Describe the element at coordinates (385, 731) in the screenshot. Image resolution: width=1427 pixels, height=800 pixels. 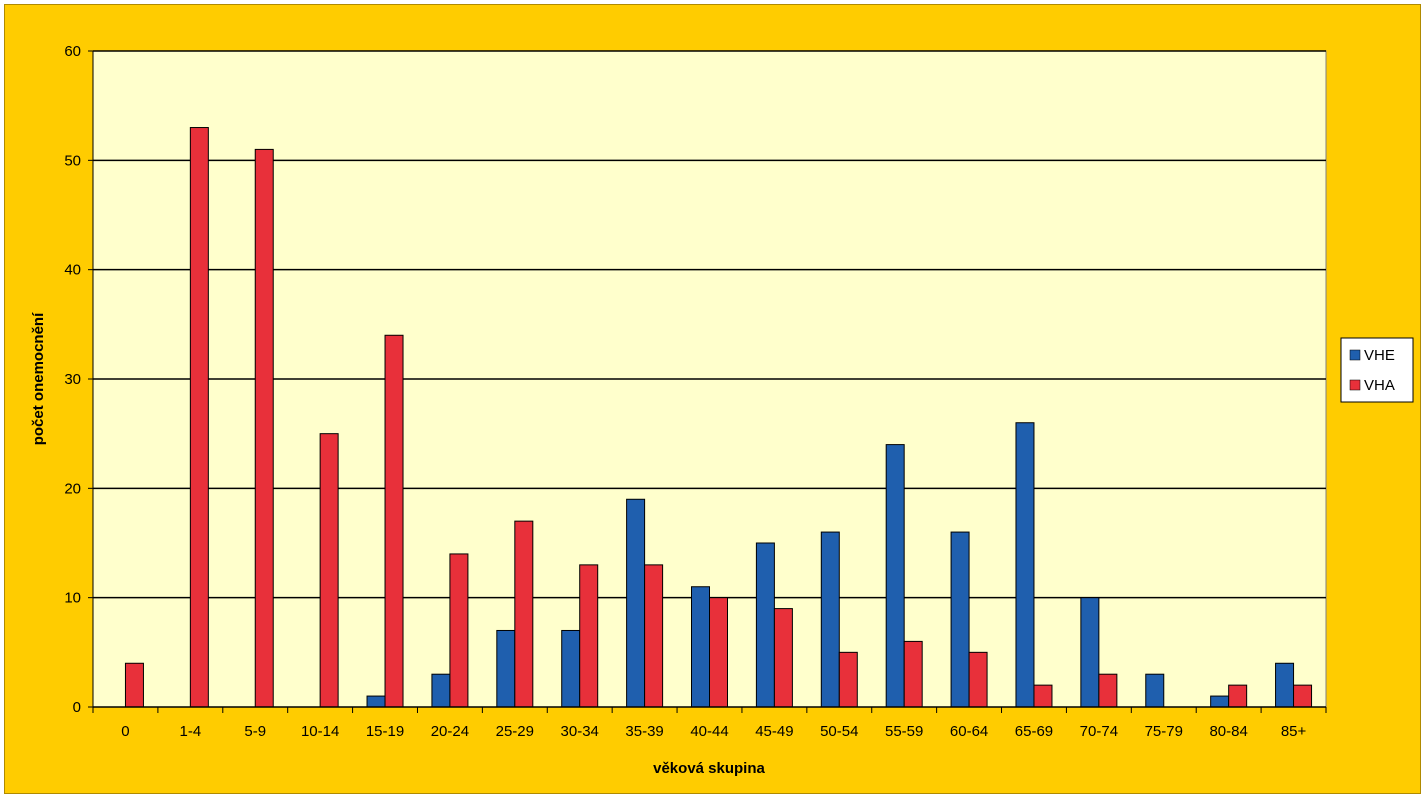
I see `x-tick-label: 15-19` at that location.